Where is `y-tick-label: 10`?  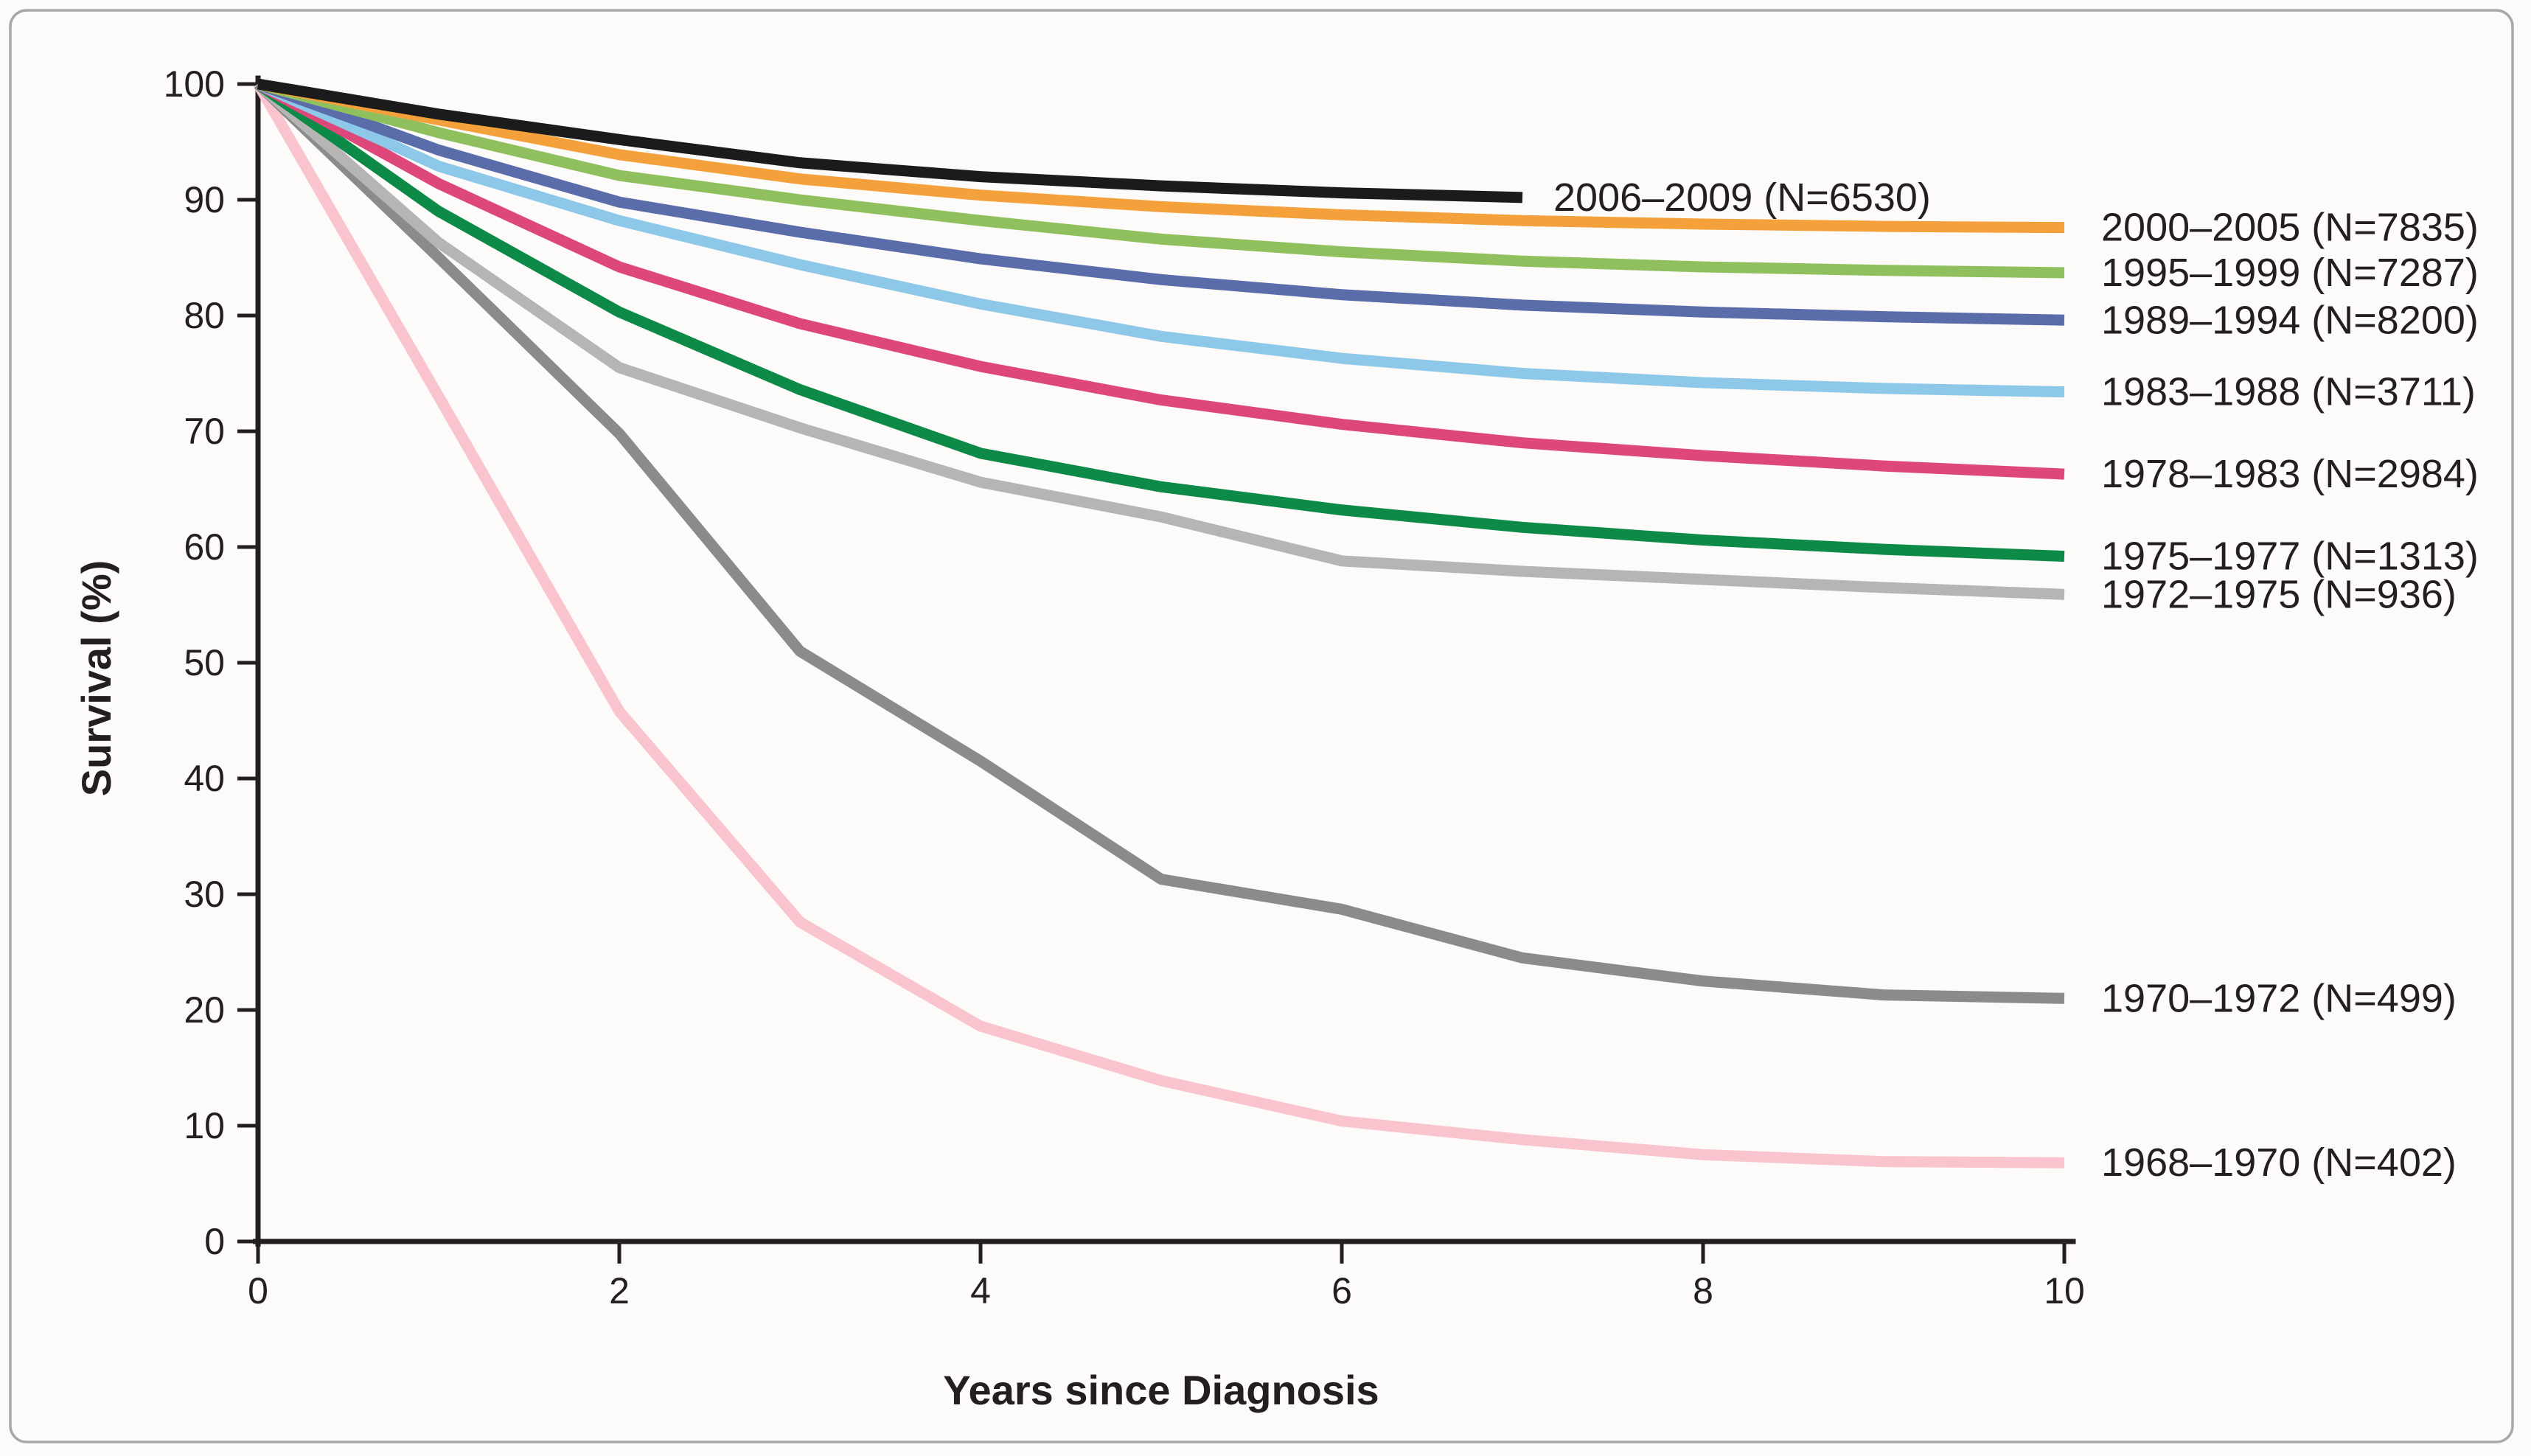 y-tick-label: 10 is located at coordinates (204, 1126).